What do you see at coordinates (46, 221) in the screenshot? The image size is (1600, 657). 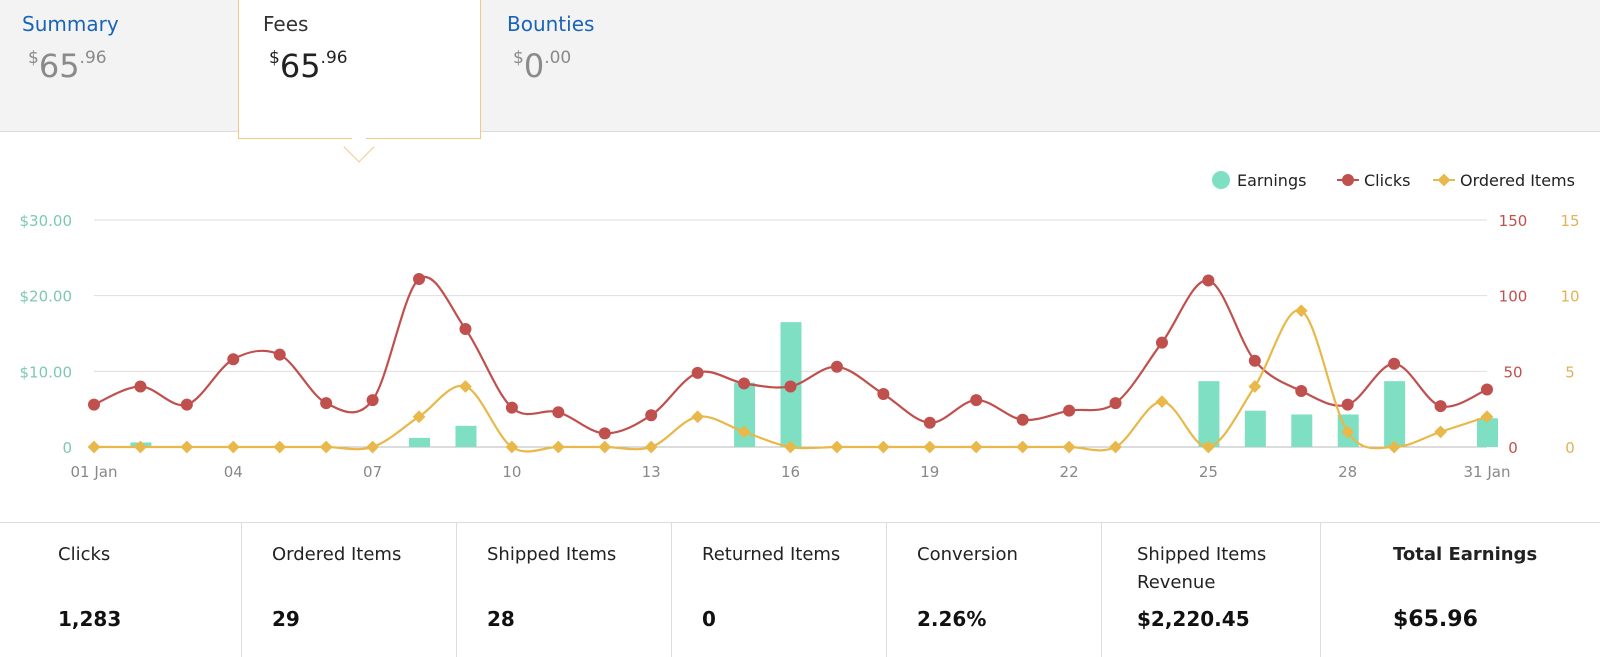 I see `y-left-tick-label: $30.00` at bounding box center [46, 221].